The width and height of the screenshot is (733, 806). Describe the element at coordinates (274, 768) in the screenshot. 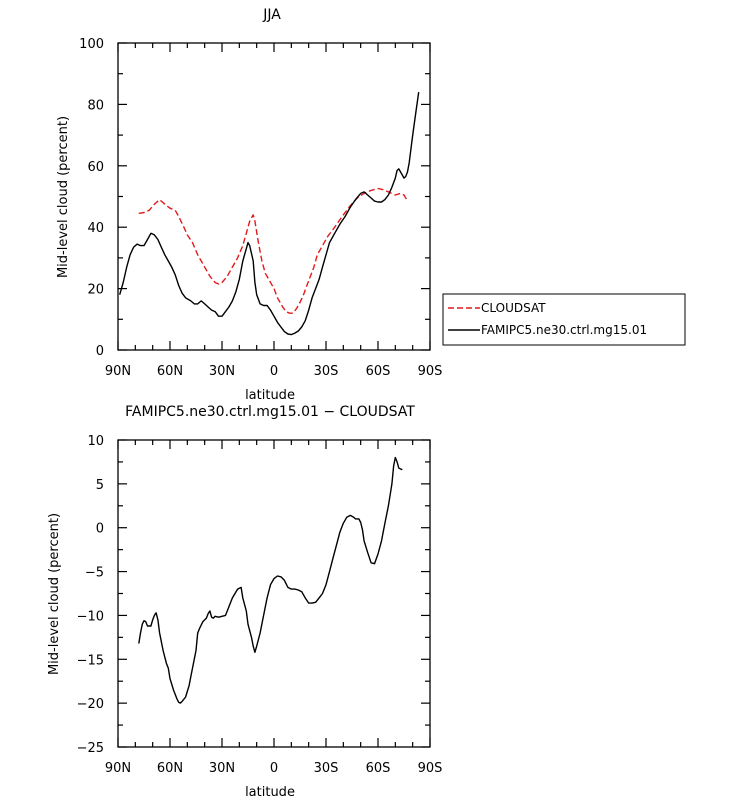

I see `bottom-x-tick-label: 0` at that location.